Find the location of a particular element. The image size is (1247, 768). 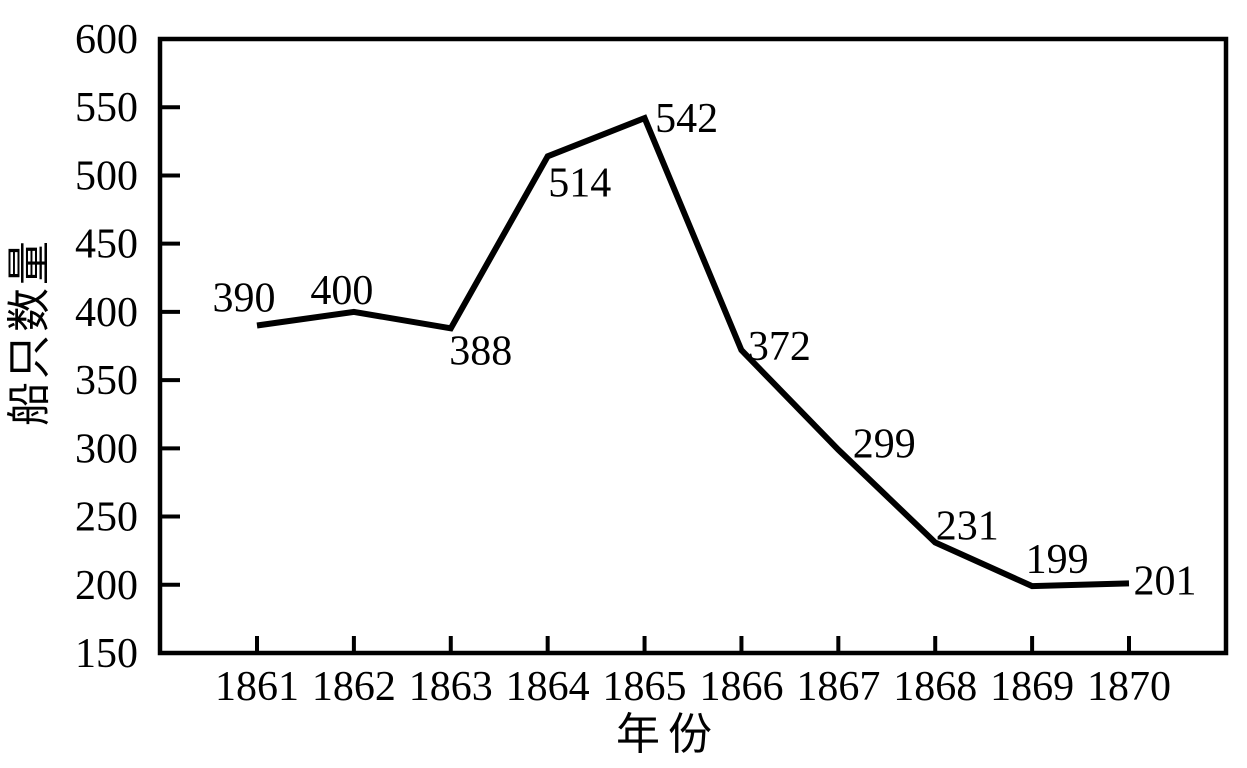

x-tick-label: 1861 is located at coordinates (257, 687).